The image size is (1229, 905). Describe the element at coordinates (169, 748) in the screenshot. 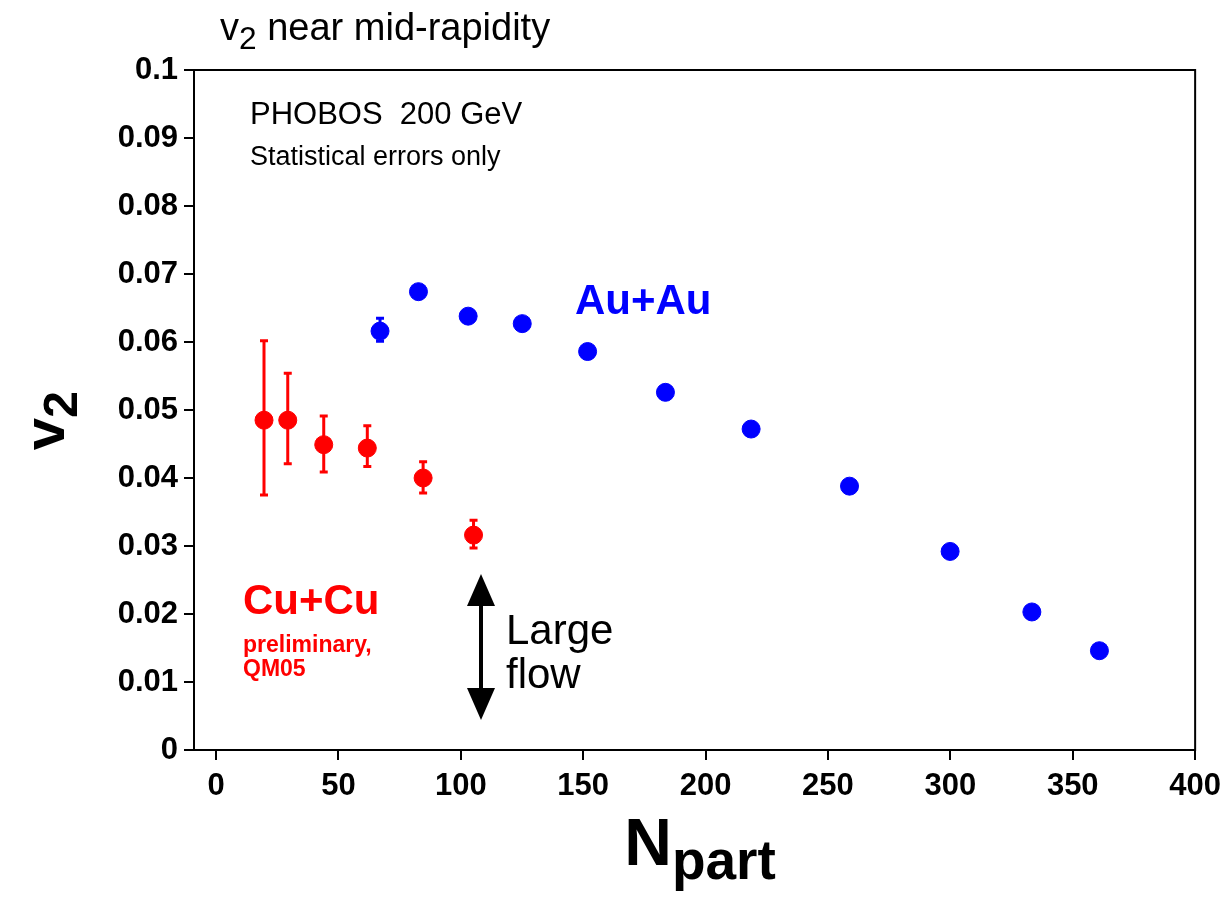

I see `y-tick-label: 0` at that location.